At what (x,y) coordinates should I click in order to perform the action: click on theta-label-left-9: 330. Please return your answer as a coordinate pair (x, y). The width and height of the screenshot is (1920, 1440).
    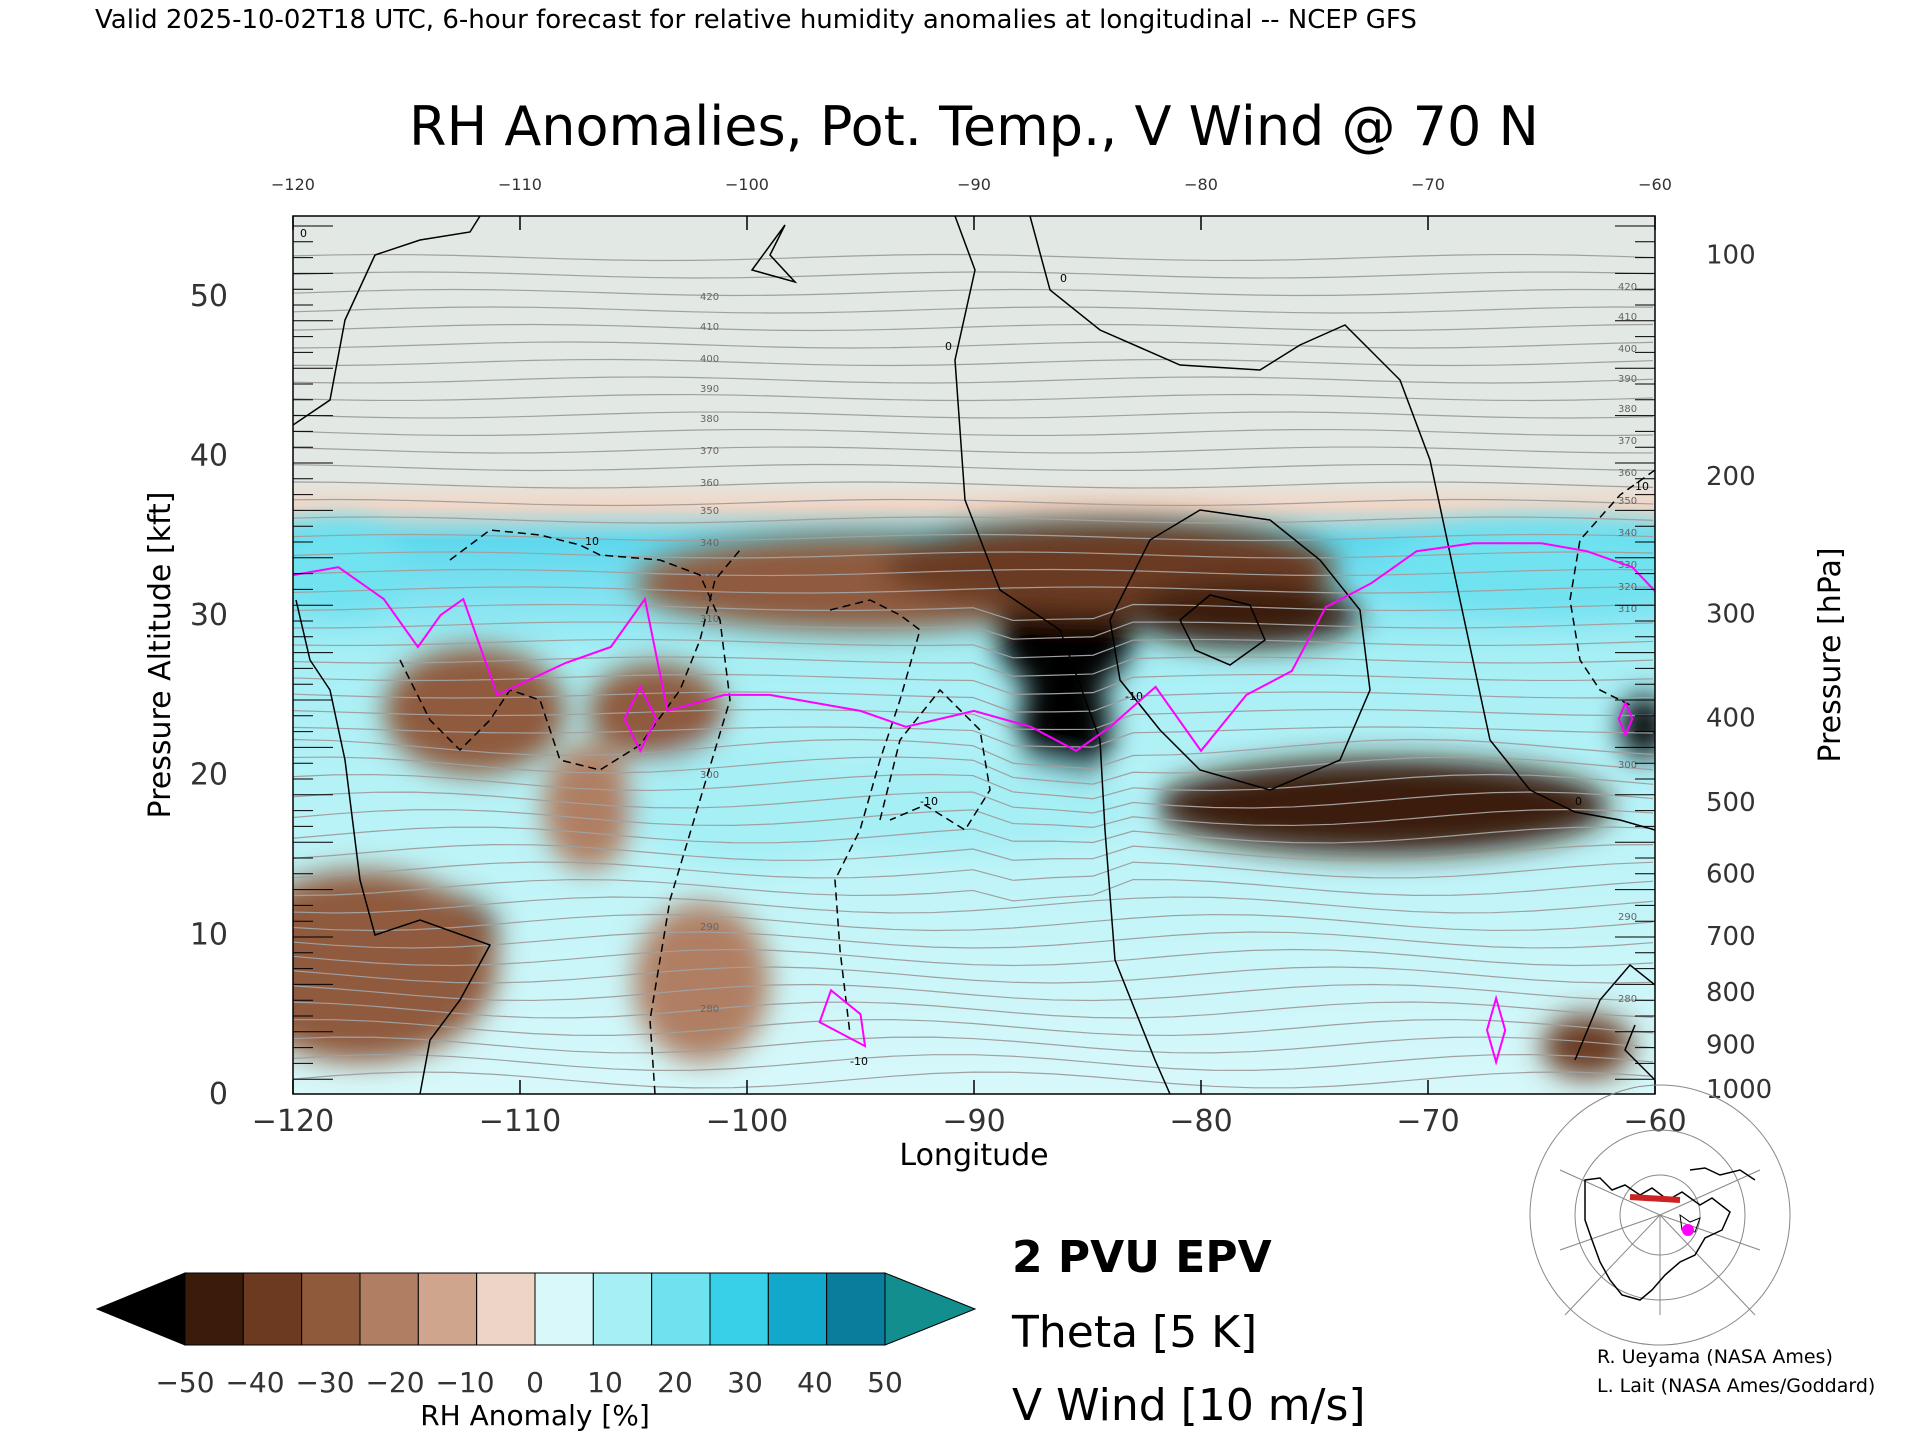
    Looking at the image, I should click on (709, 575).